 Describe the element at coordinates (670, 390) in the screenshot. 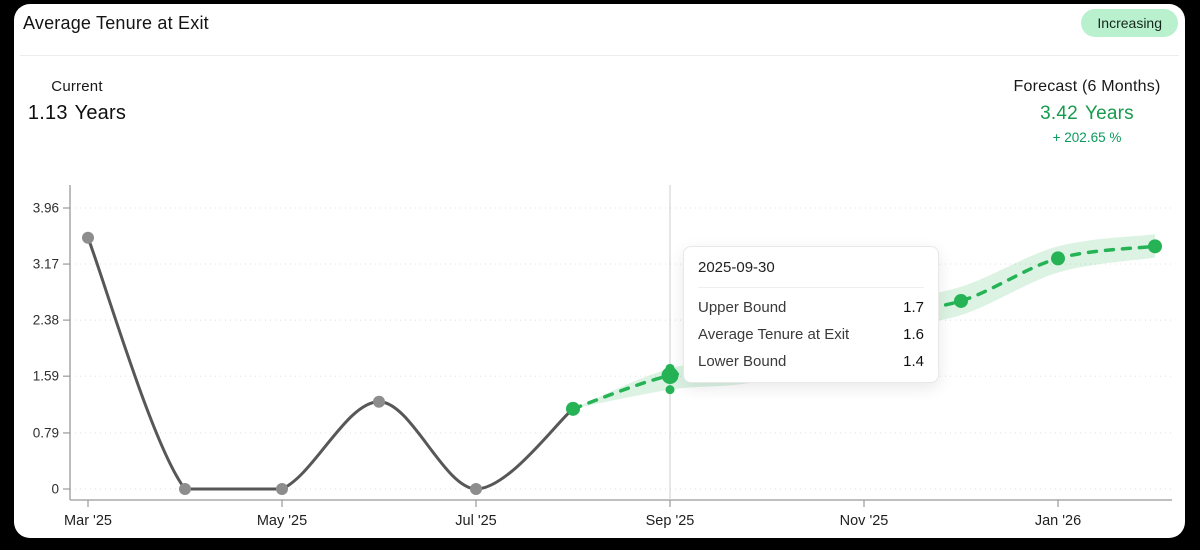

I see `lower-bound-point` at that location.